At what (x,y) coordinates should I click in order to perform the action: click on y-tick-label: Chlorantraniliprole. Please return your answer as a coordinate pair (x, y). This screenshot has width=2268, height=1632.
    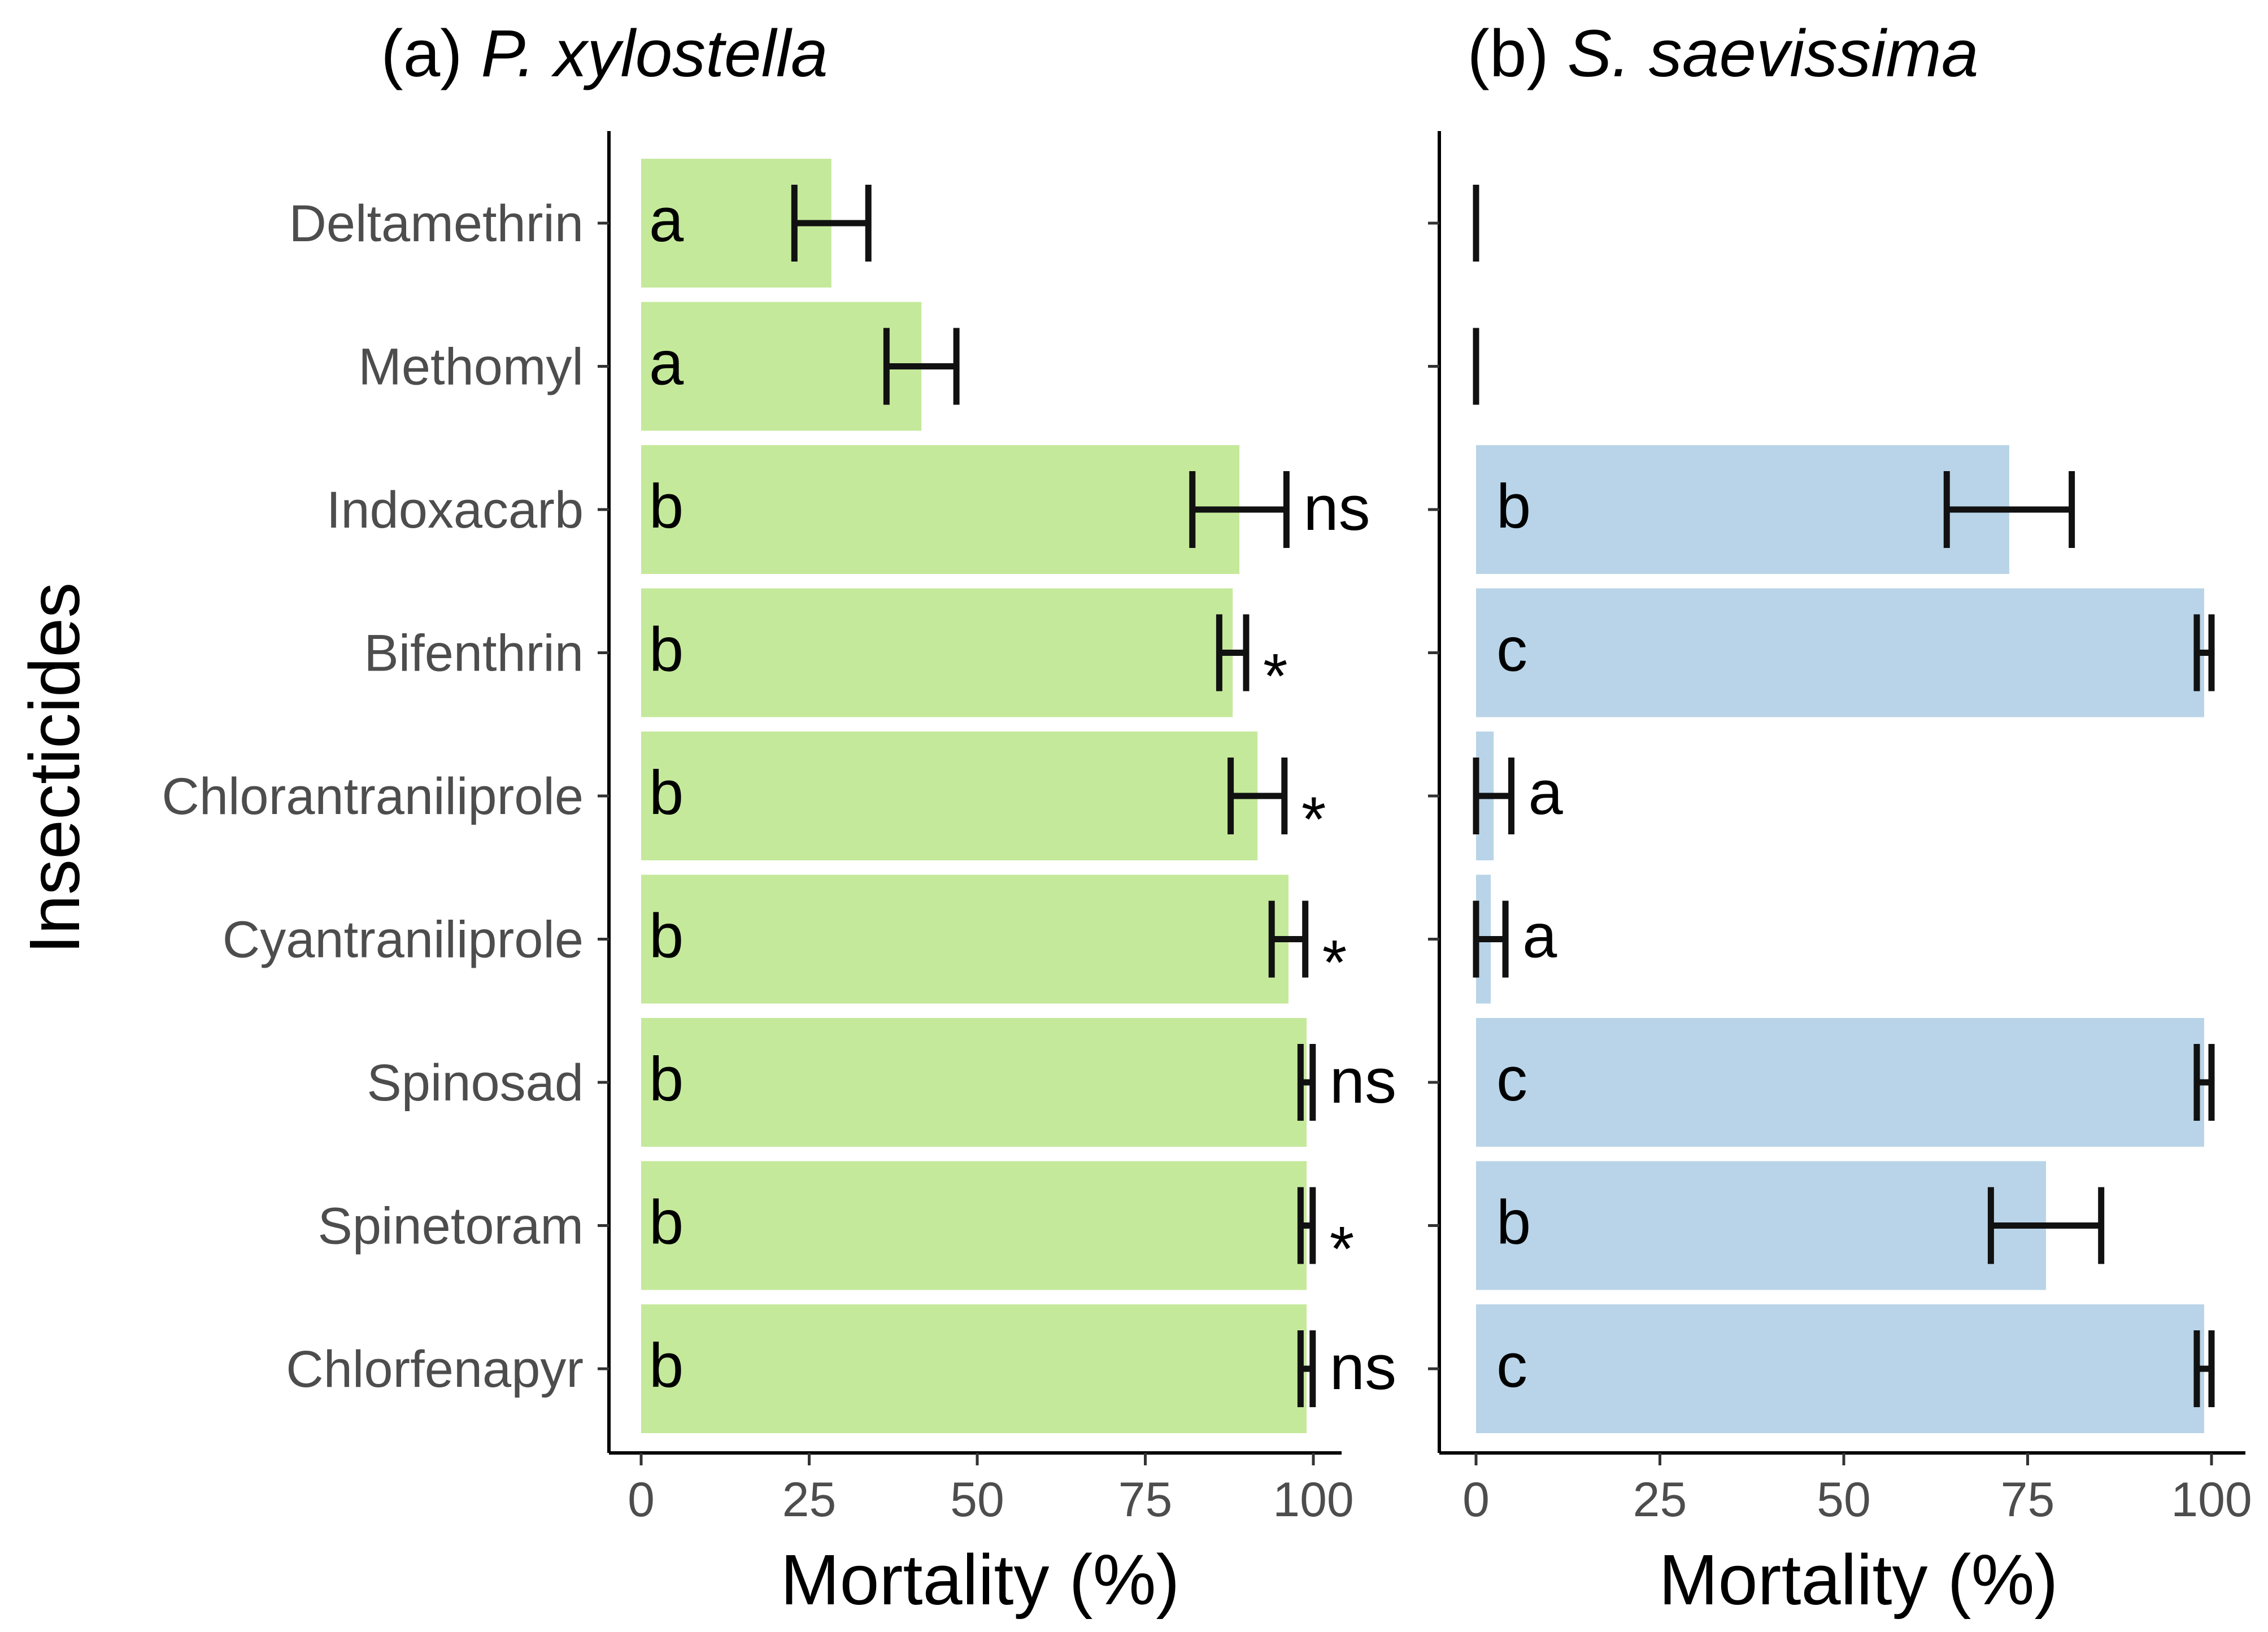
    Looking at the image, I should click on (373, 796).